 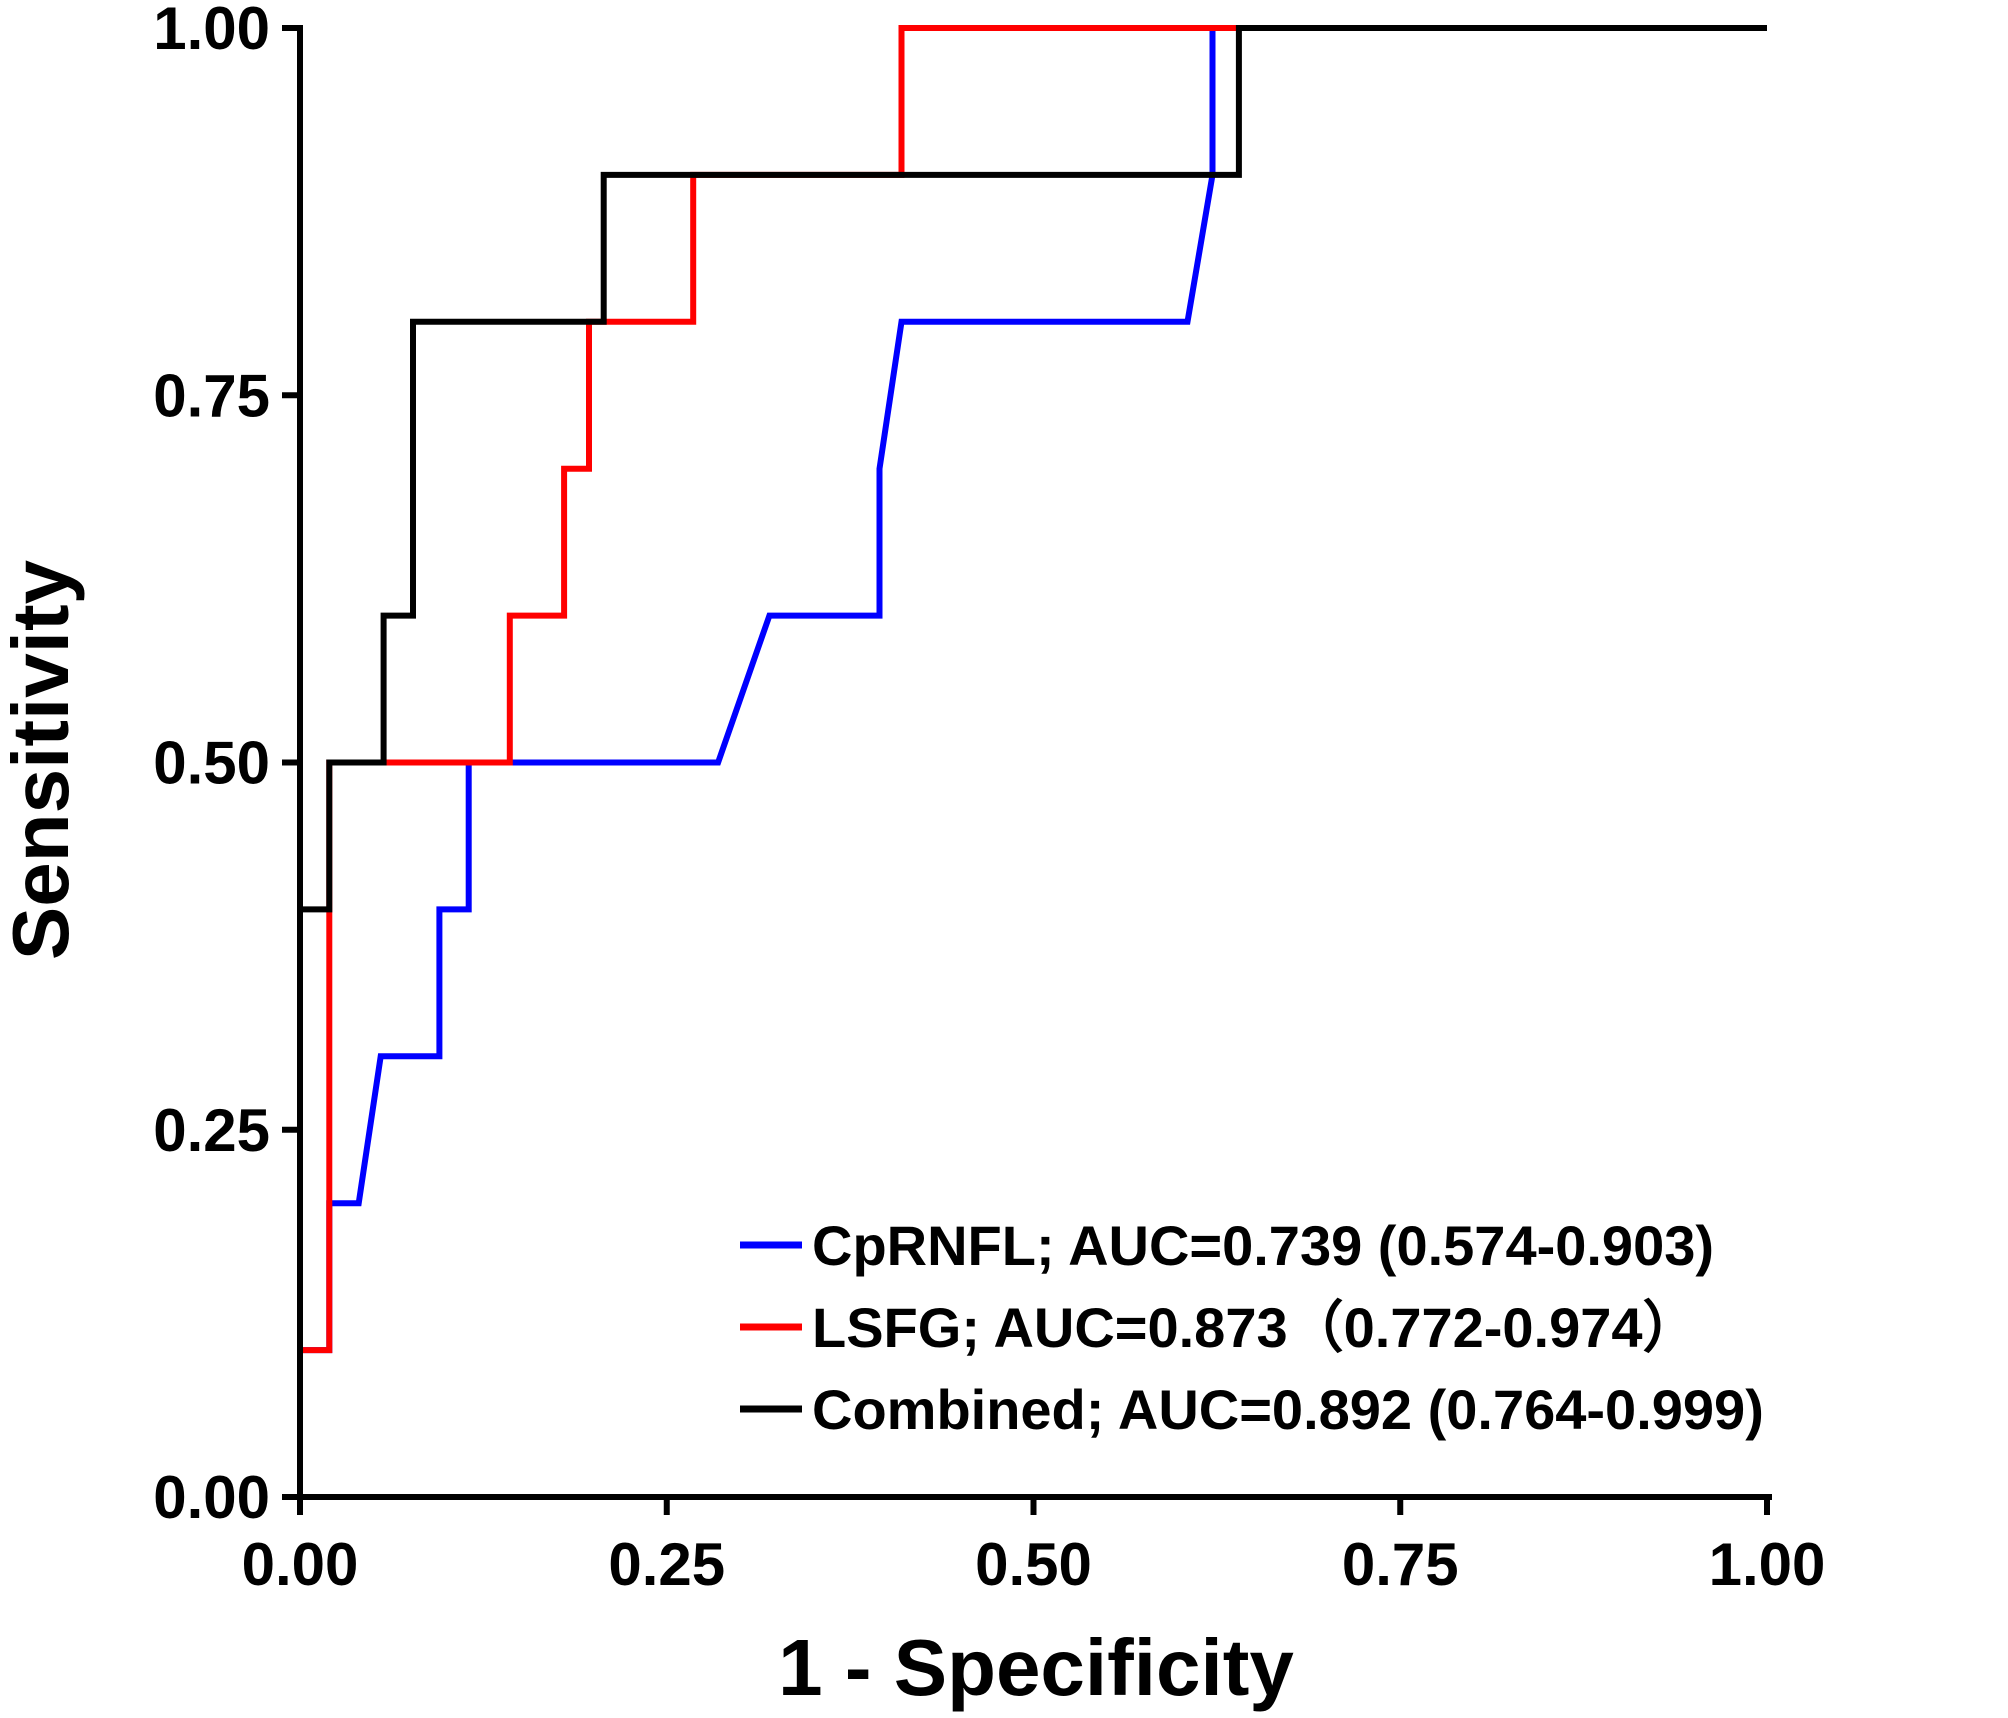 I want to click on y-tick-label: 0.25, so click(x=211, y=1130).